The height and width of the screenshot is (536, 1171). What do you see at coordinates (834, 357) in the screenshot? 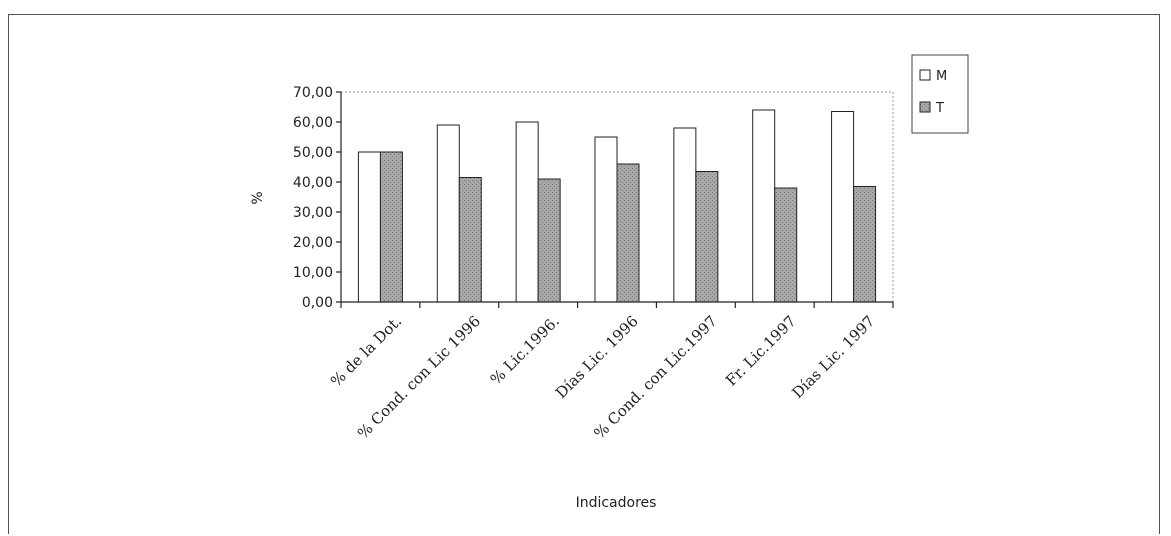
I see `x-category-label: Días Lic. 1997` at bounding box center [834, 357].